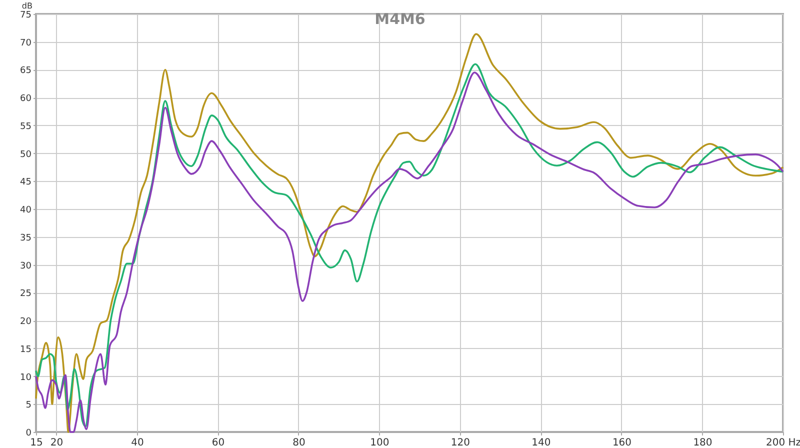  What do you see at coordinates (299, 443) in the screenshot?
I see `x-tick-label: 80` at bounding box center [299, 443].